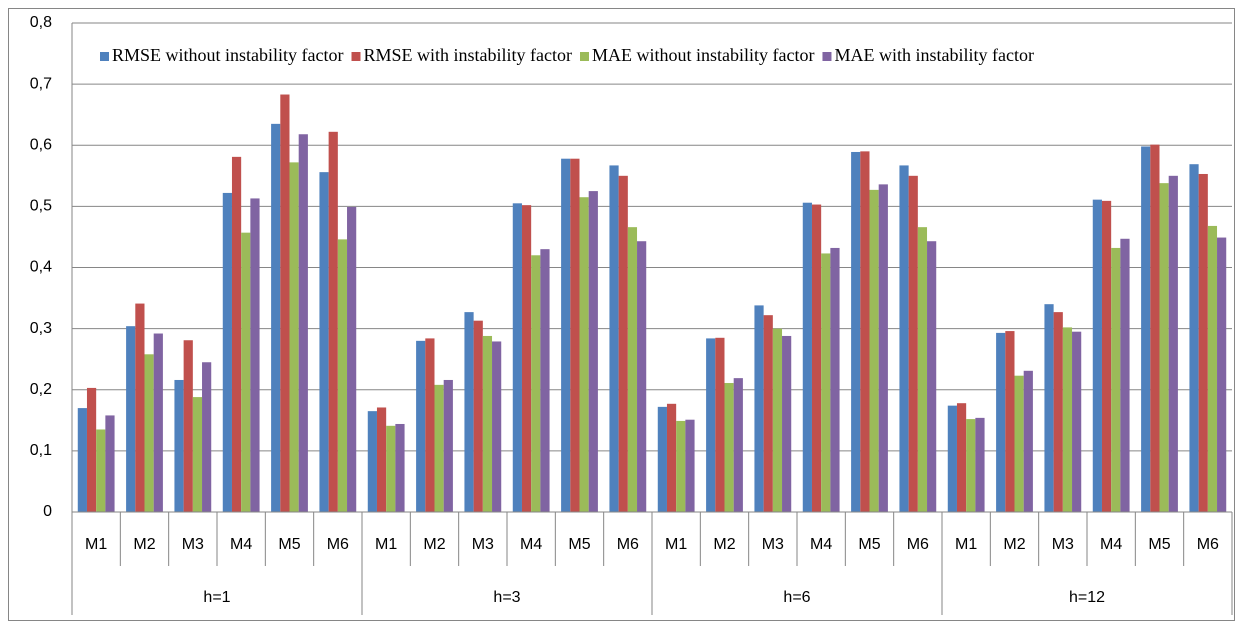 The image size is (1239, 624). Describe the element at coordinates (47, 511) in the screenshot. I see `y-tick-label: 0` at that location.